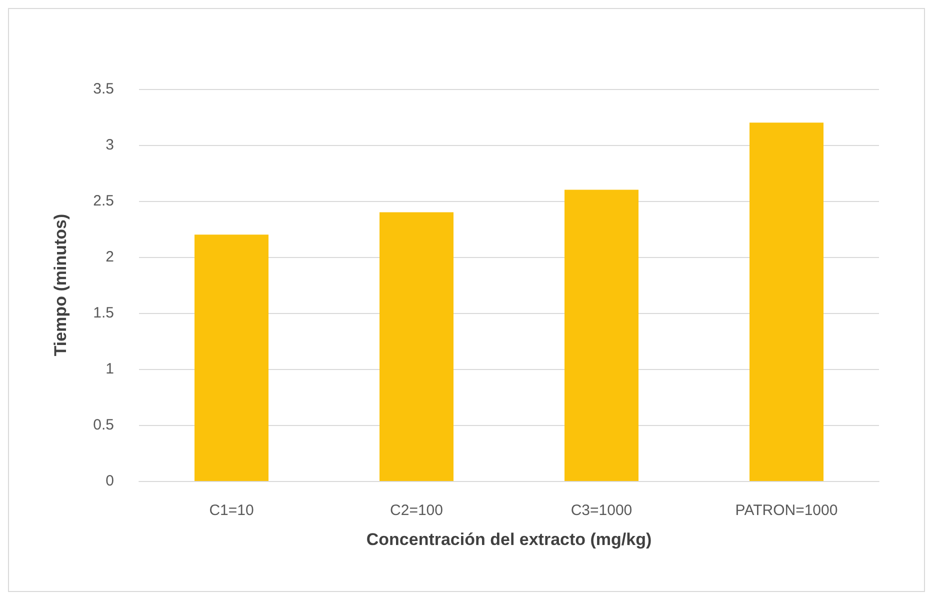  Describe the element at coordinates (103, 201) in the screenshot. I see `y-tick-label: 2.5` at that location.